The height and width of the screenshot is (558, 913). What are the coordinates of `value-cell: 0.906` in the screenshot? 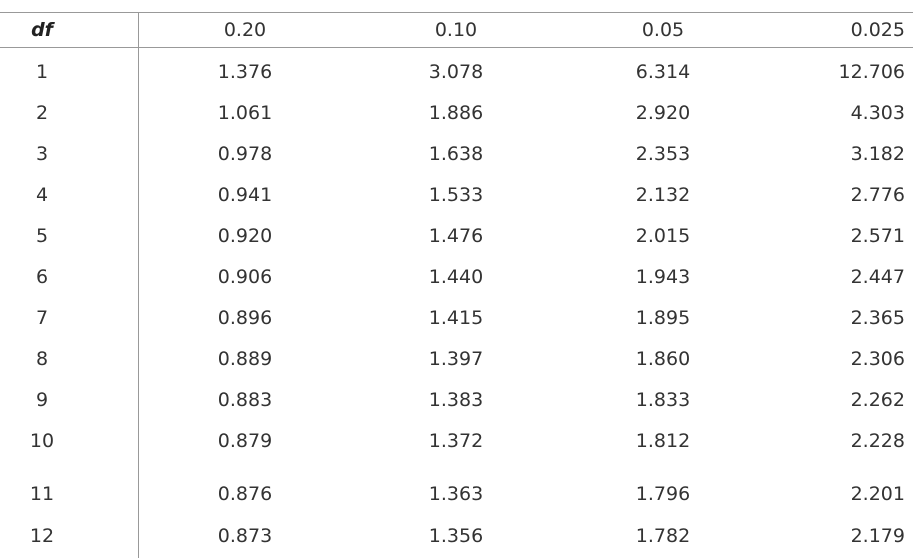 It's located at (245, 277).